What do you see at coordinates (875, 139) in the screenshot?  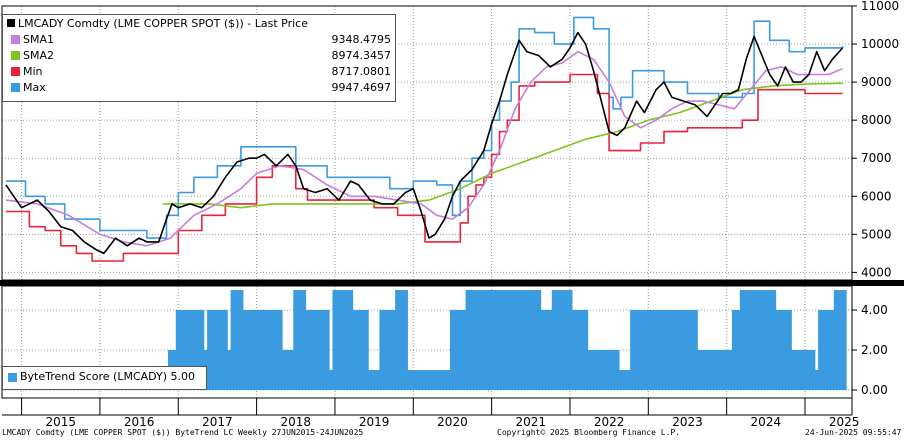 I see `top-y-axis: 4000 5000 6000 7000 8000 9000 10000 11000` at bounding box center [875, 139].